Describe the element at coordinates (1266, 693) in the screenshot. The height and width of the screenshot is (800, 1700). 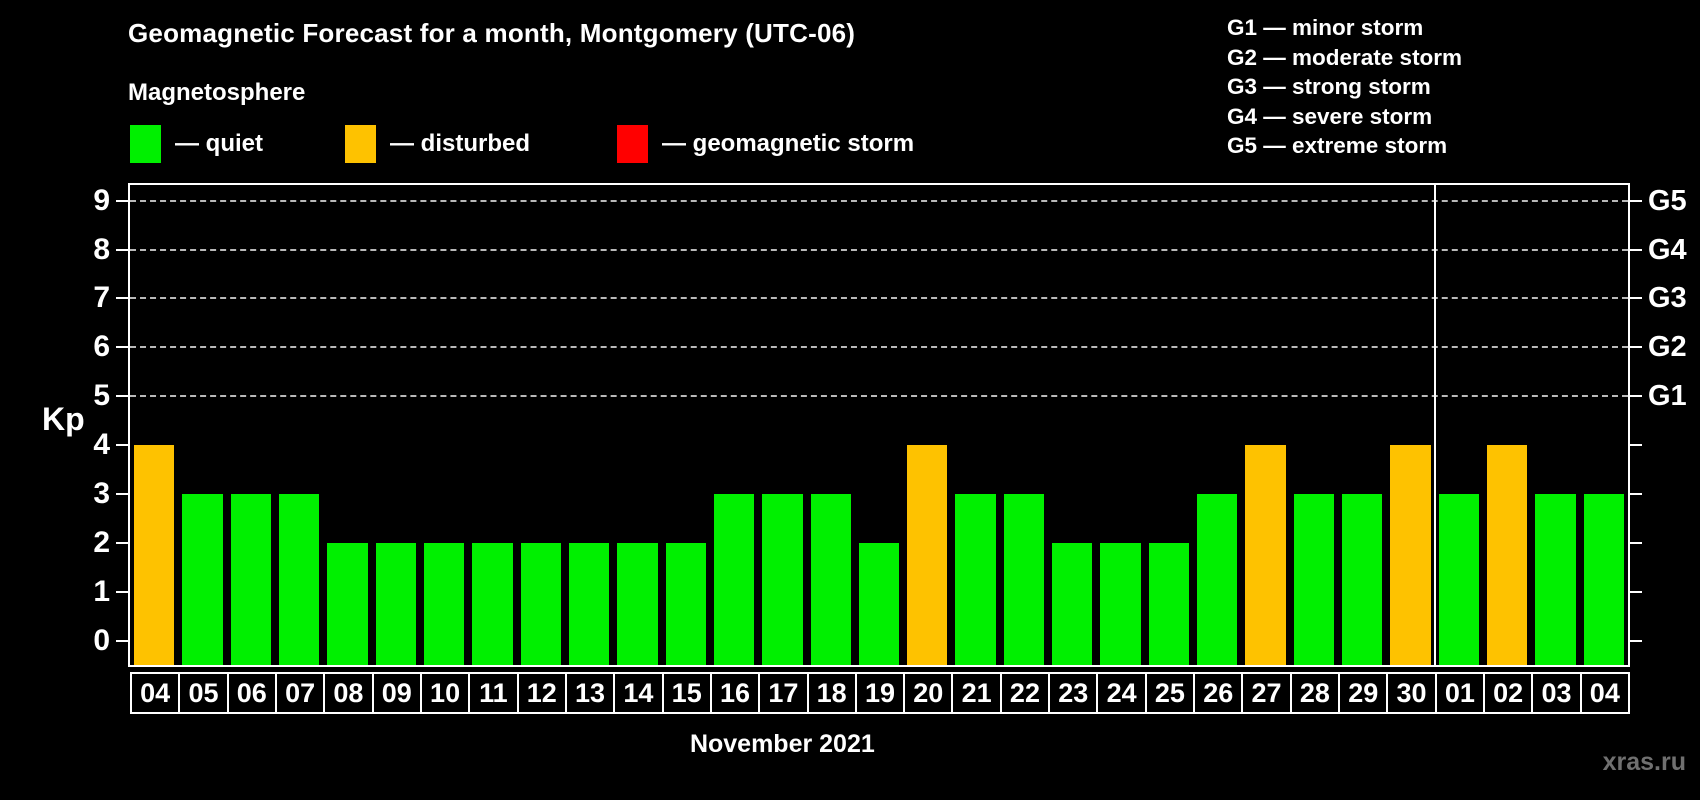
I see `day-label-cell: 27` at that location.